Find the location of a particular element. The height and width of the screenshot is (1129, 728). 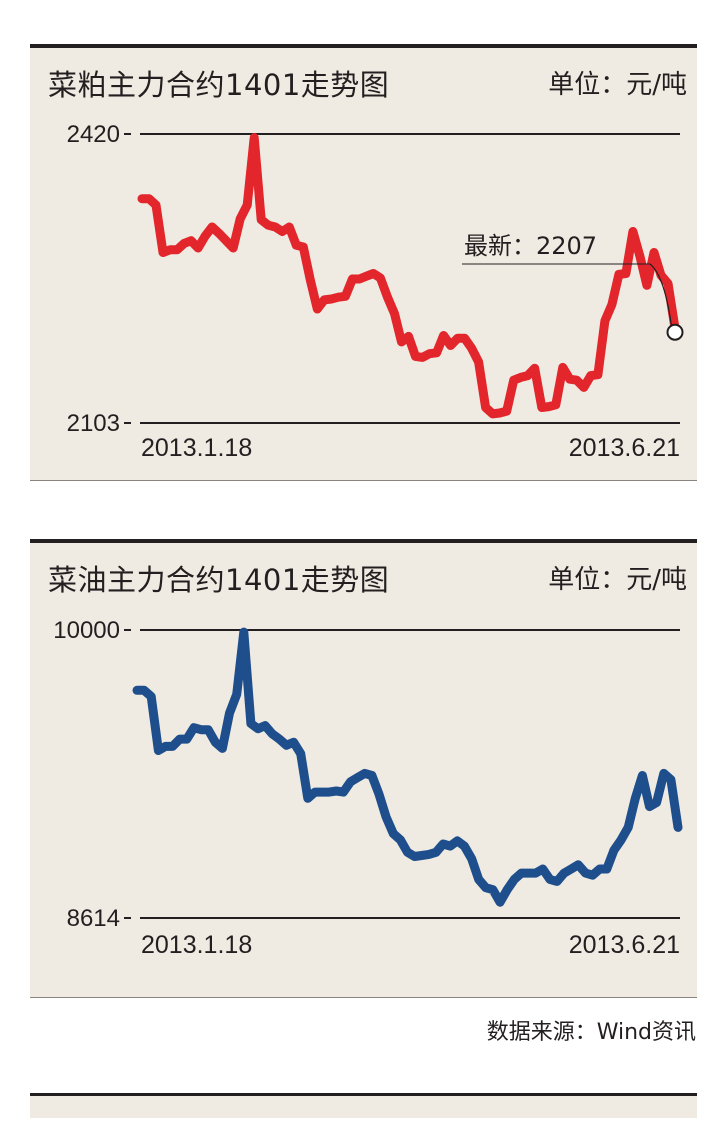

footer-bar is located at coordinates (363, 1105).